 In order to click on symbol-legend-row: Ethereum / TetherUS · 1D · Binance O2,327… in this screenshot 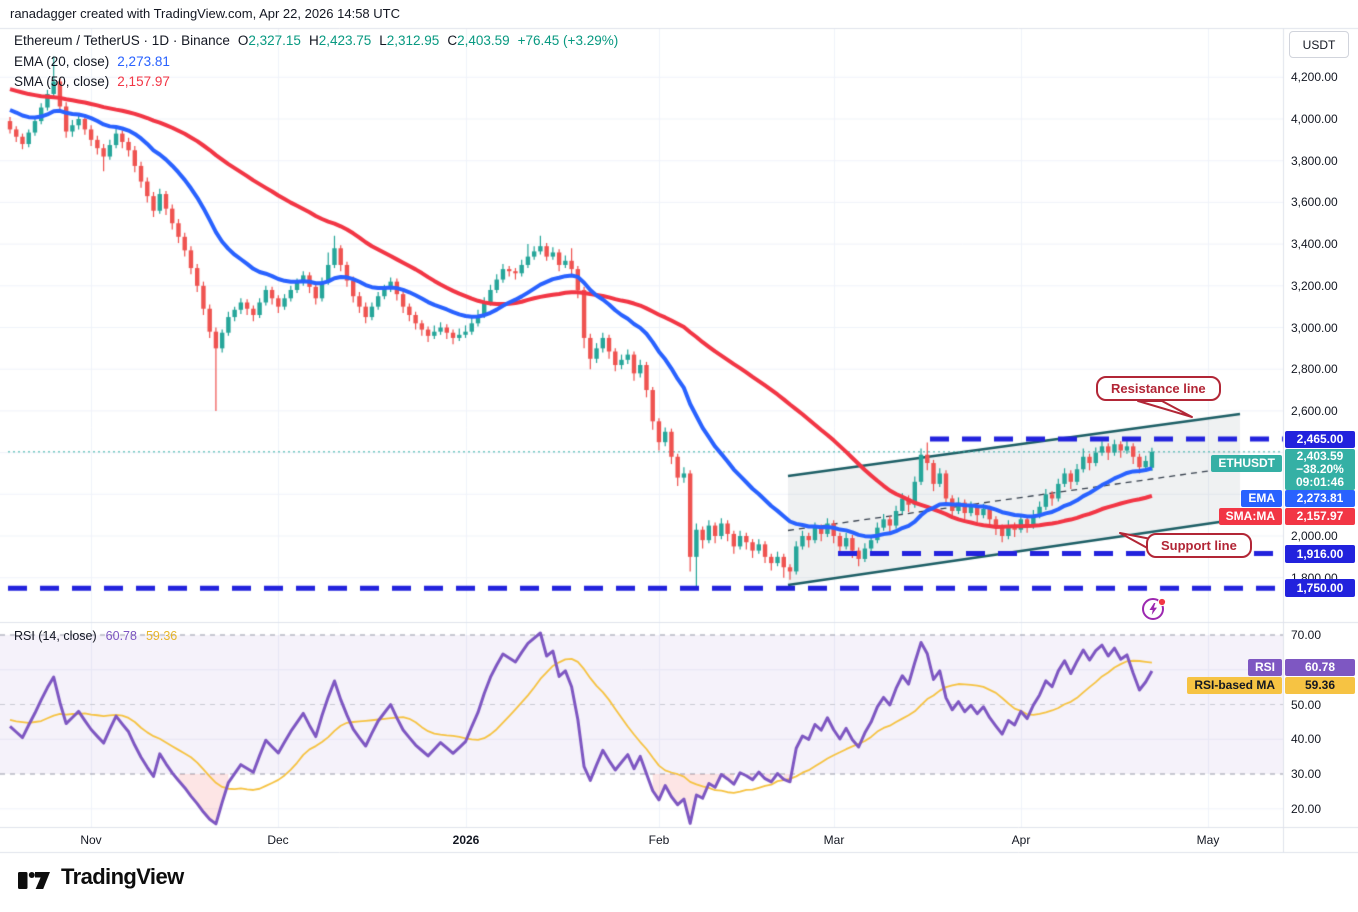, I will do `click(316, 41)`.